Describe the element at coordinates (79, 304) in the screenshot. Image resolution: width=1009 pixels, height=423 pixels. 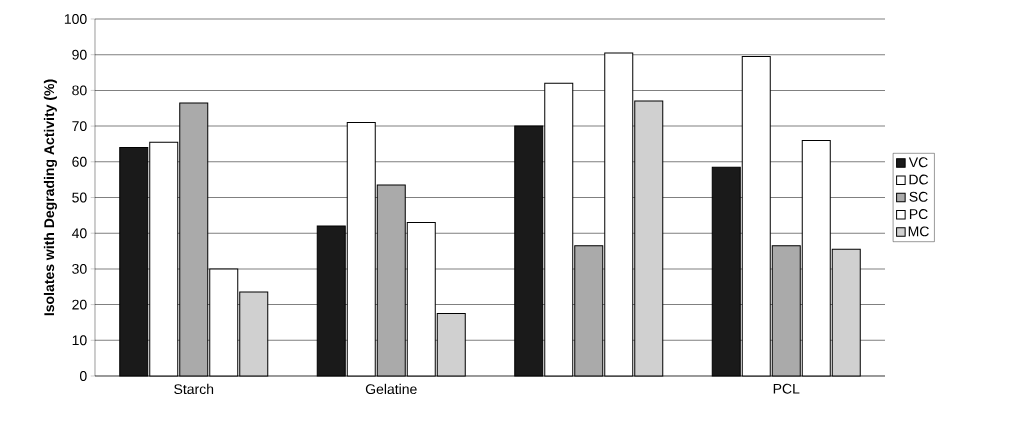
I see `y-tick-label: 20` at that location.